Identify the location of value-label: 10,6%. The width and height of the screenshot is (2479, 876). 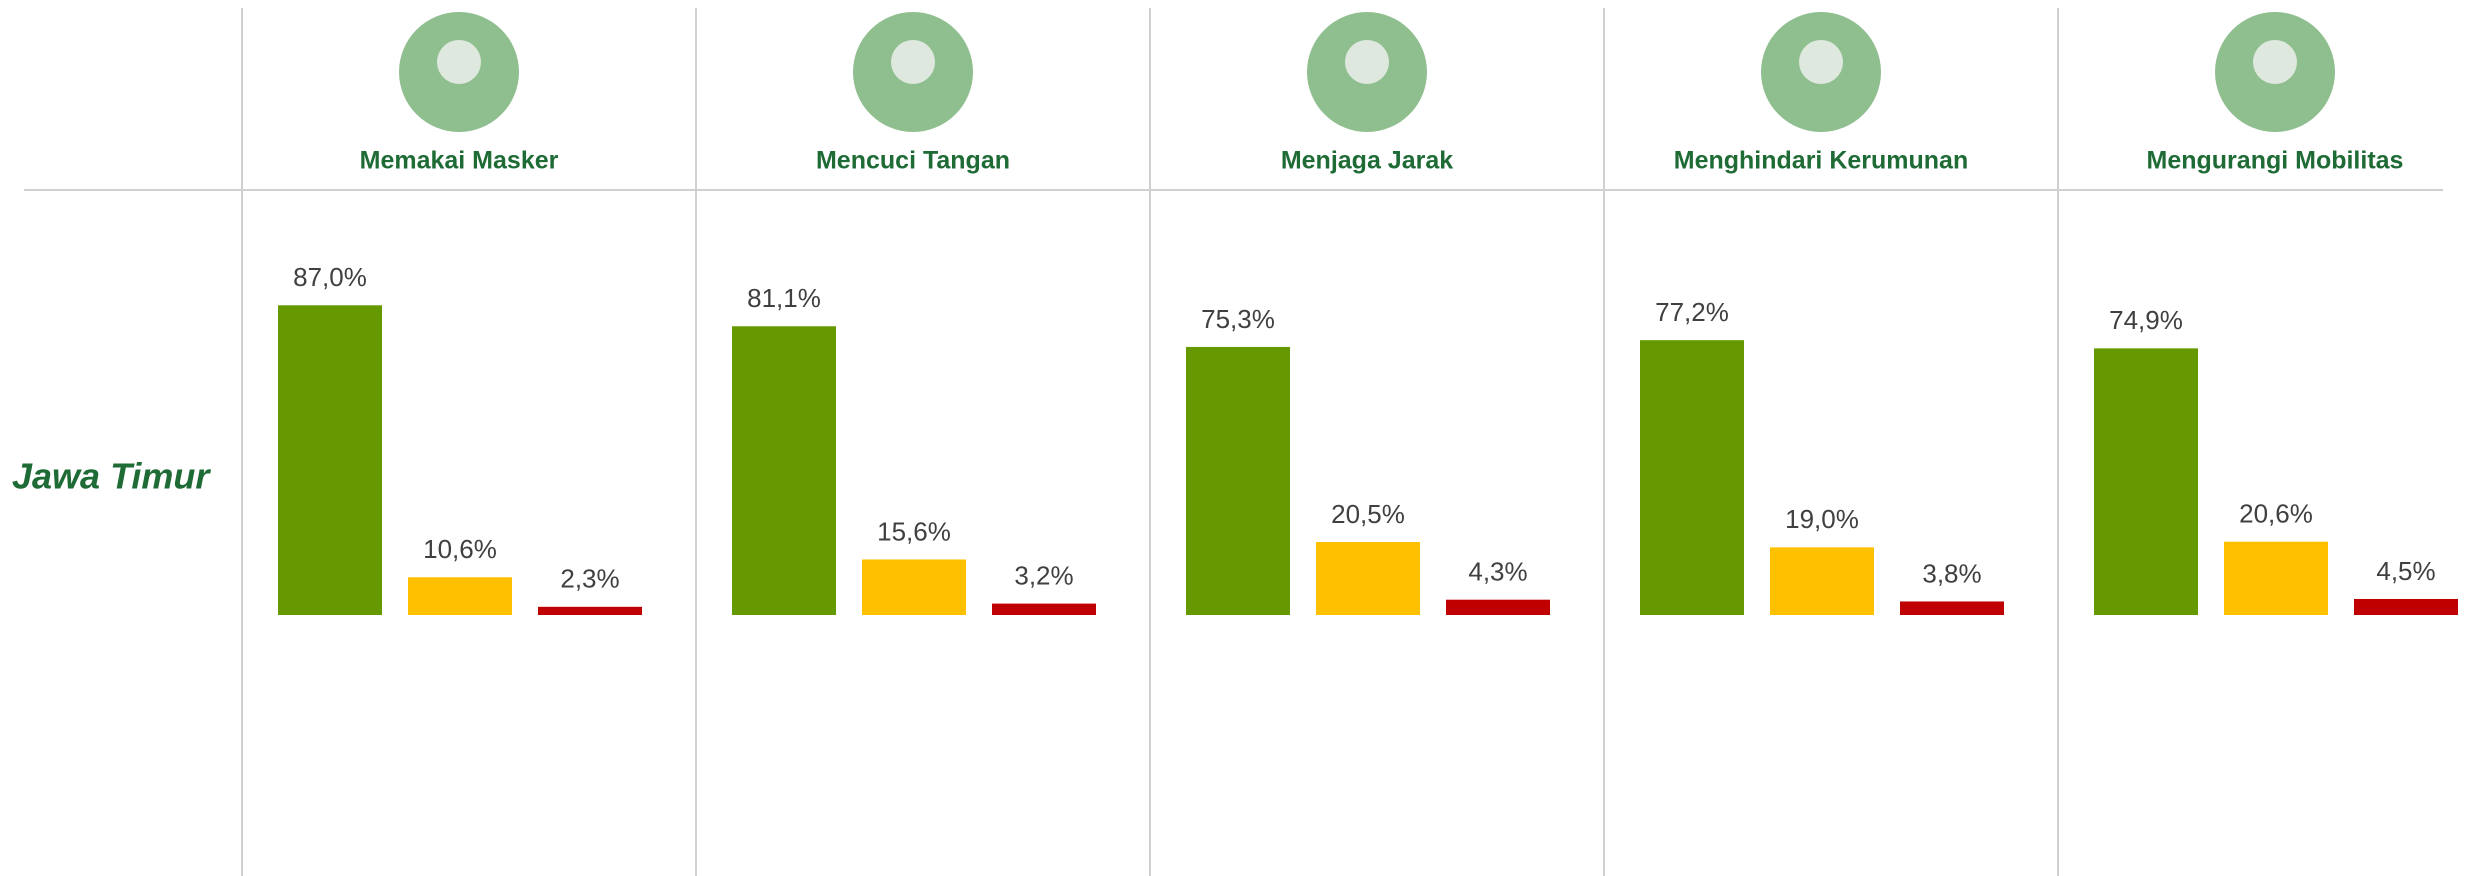
(460, 549).